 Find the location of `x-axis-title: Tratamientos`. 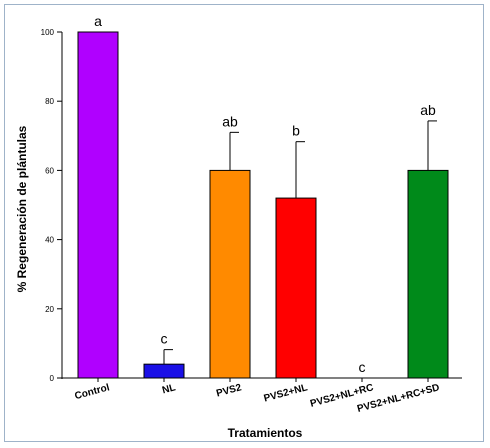

x-axis-title: Tratamientos is located at coordinates (265, 433).